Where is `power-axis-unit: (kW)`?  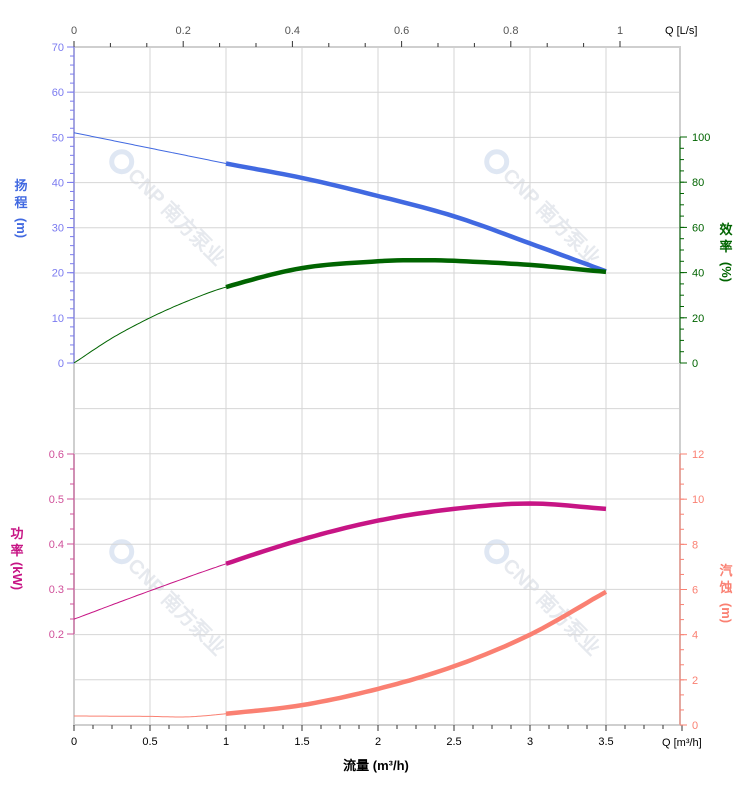
power-axis-unit: (kW) is located at coordinates (17, 576).